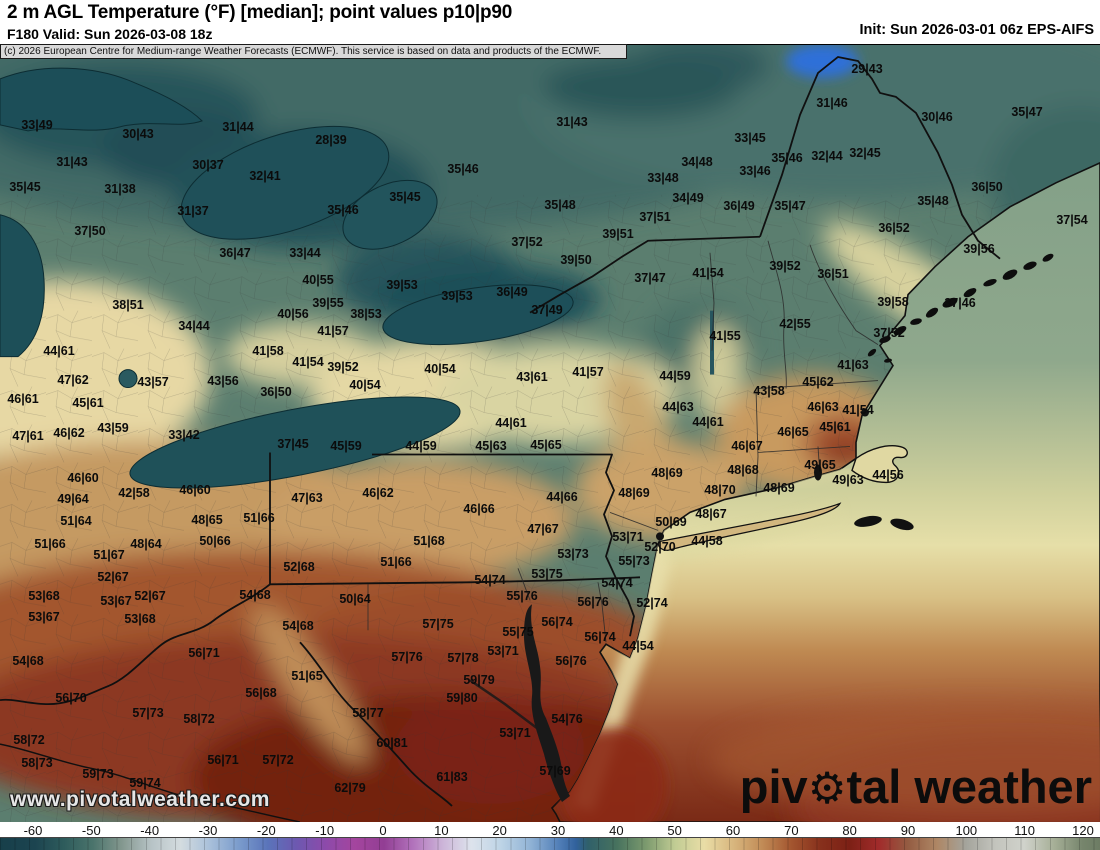 The width and height of the screenshot is (1100, 850). What do you see at coordinates (150, 830) in the screenshot?
I see `colorbar-tick-label: -40` at bounding box center [150, 830].